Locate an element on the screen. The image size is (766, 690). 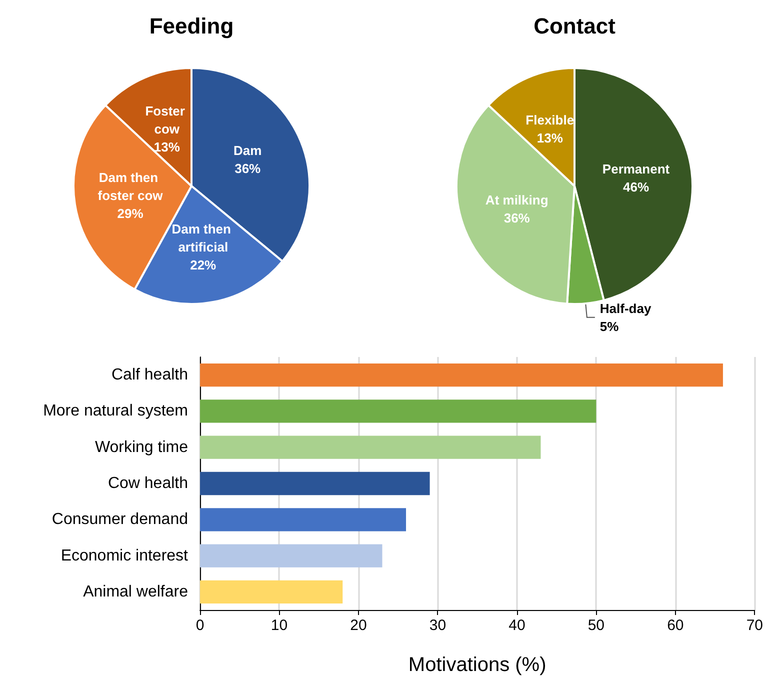
x-tick-label: 70 is located at coordinates (754, 625).